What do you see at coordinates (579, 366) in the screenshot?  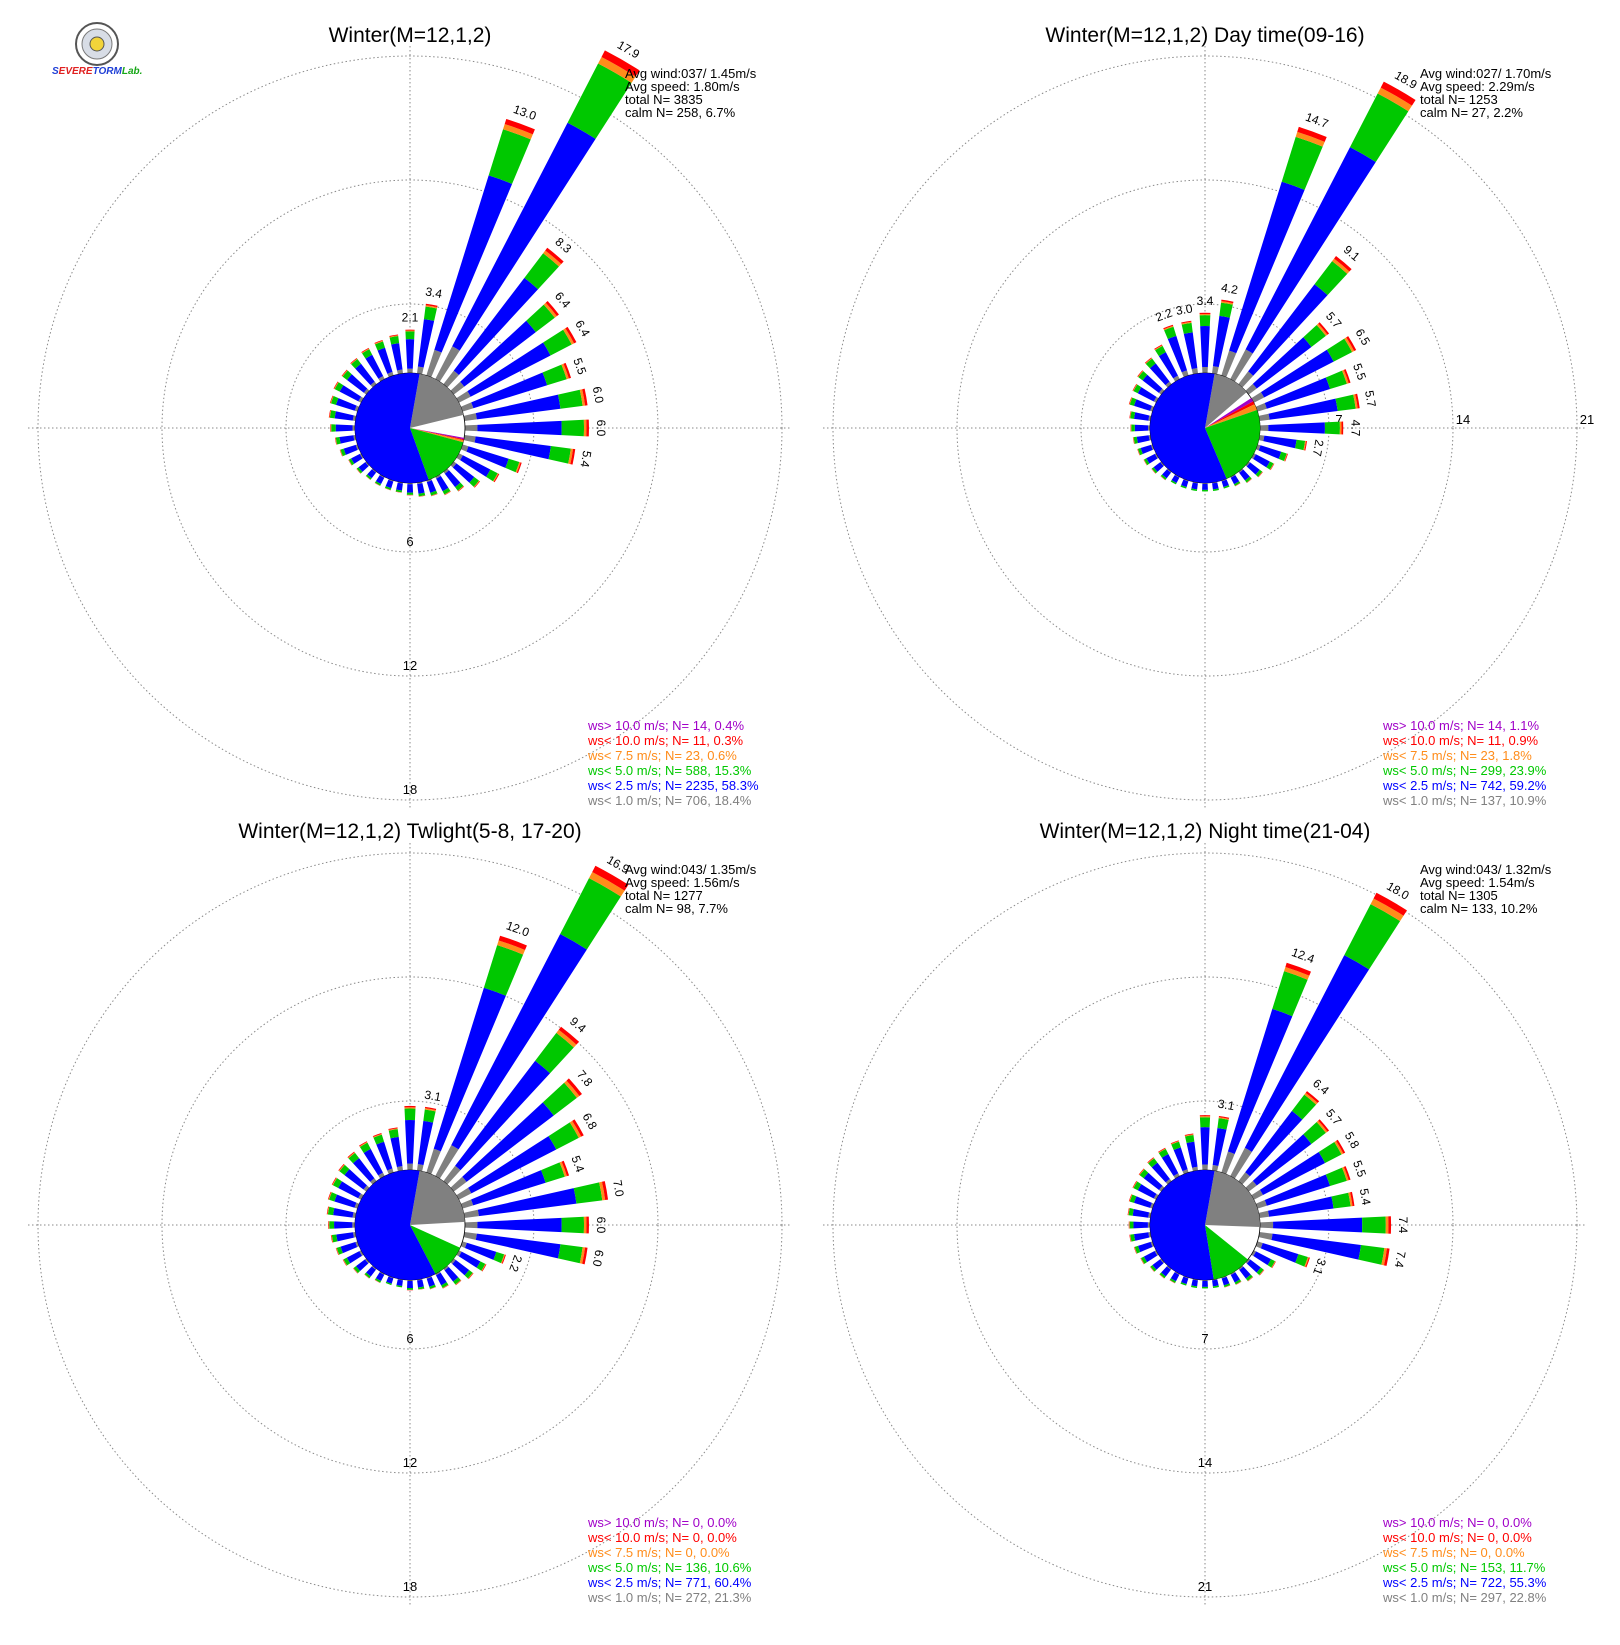 I see `bar-value-label: 5.5` at bounding box center [579, 366].